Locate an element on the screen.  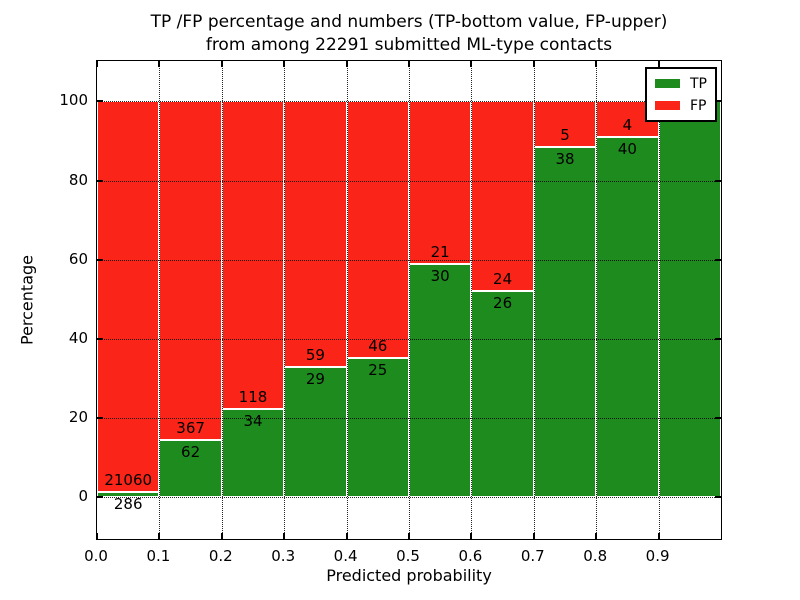
x-tickmark-bottom-0.8 is located at coordinates (596, 536).